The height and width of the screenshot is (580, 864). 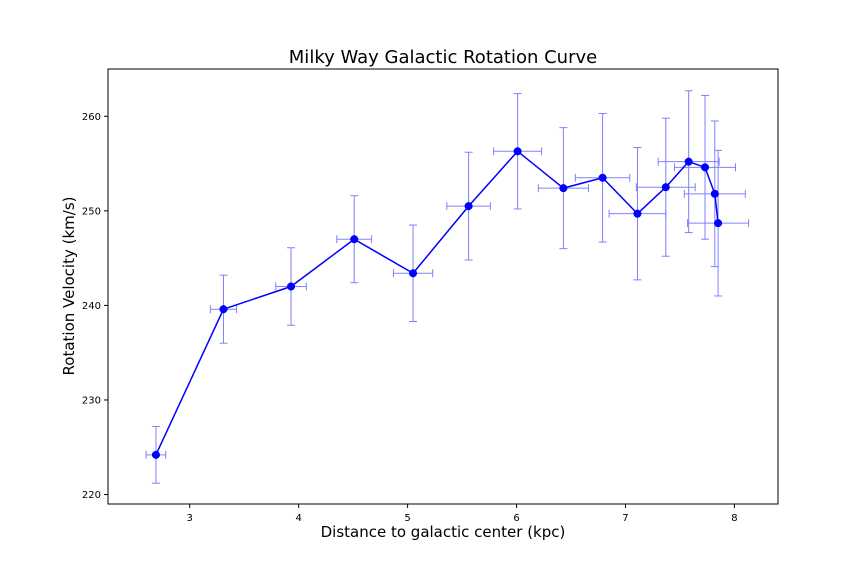 I want to click on x-tick-label: 4, so click(x=298, y=518).